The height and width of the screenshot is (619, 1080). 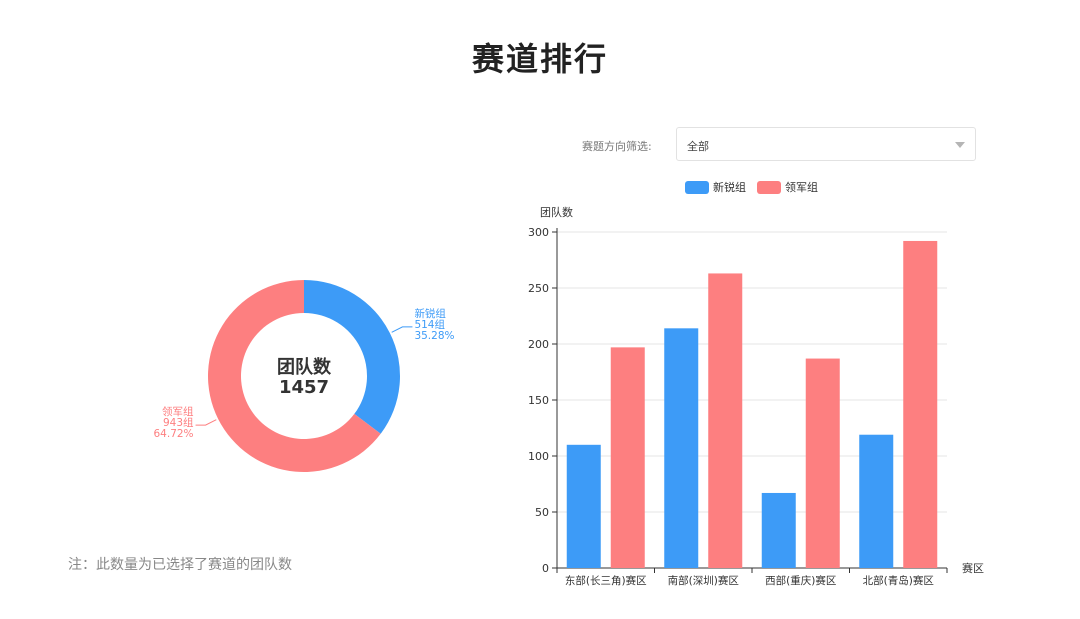 I want to click on y-tick-label: 0, so click(x=545, y=568).